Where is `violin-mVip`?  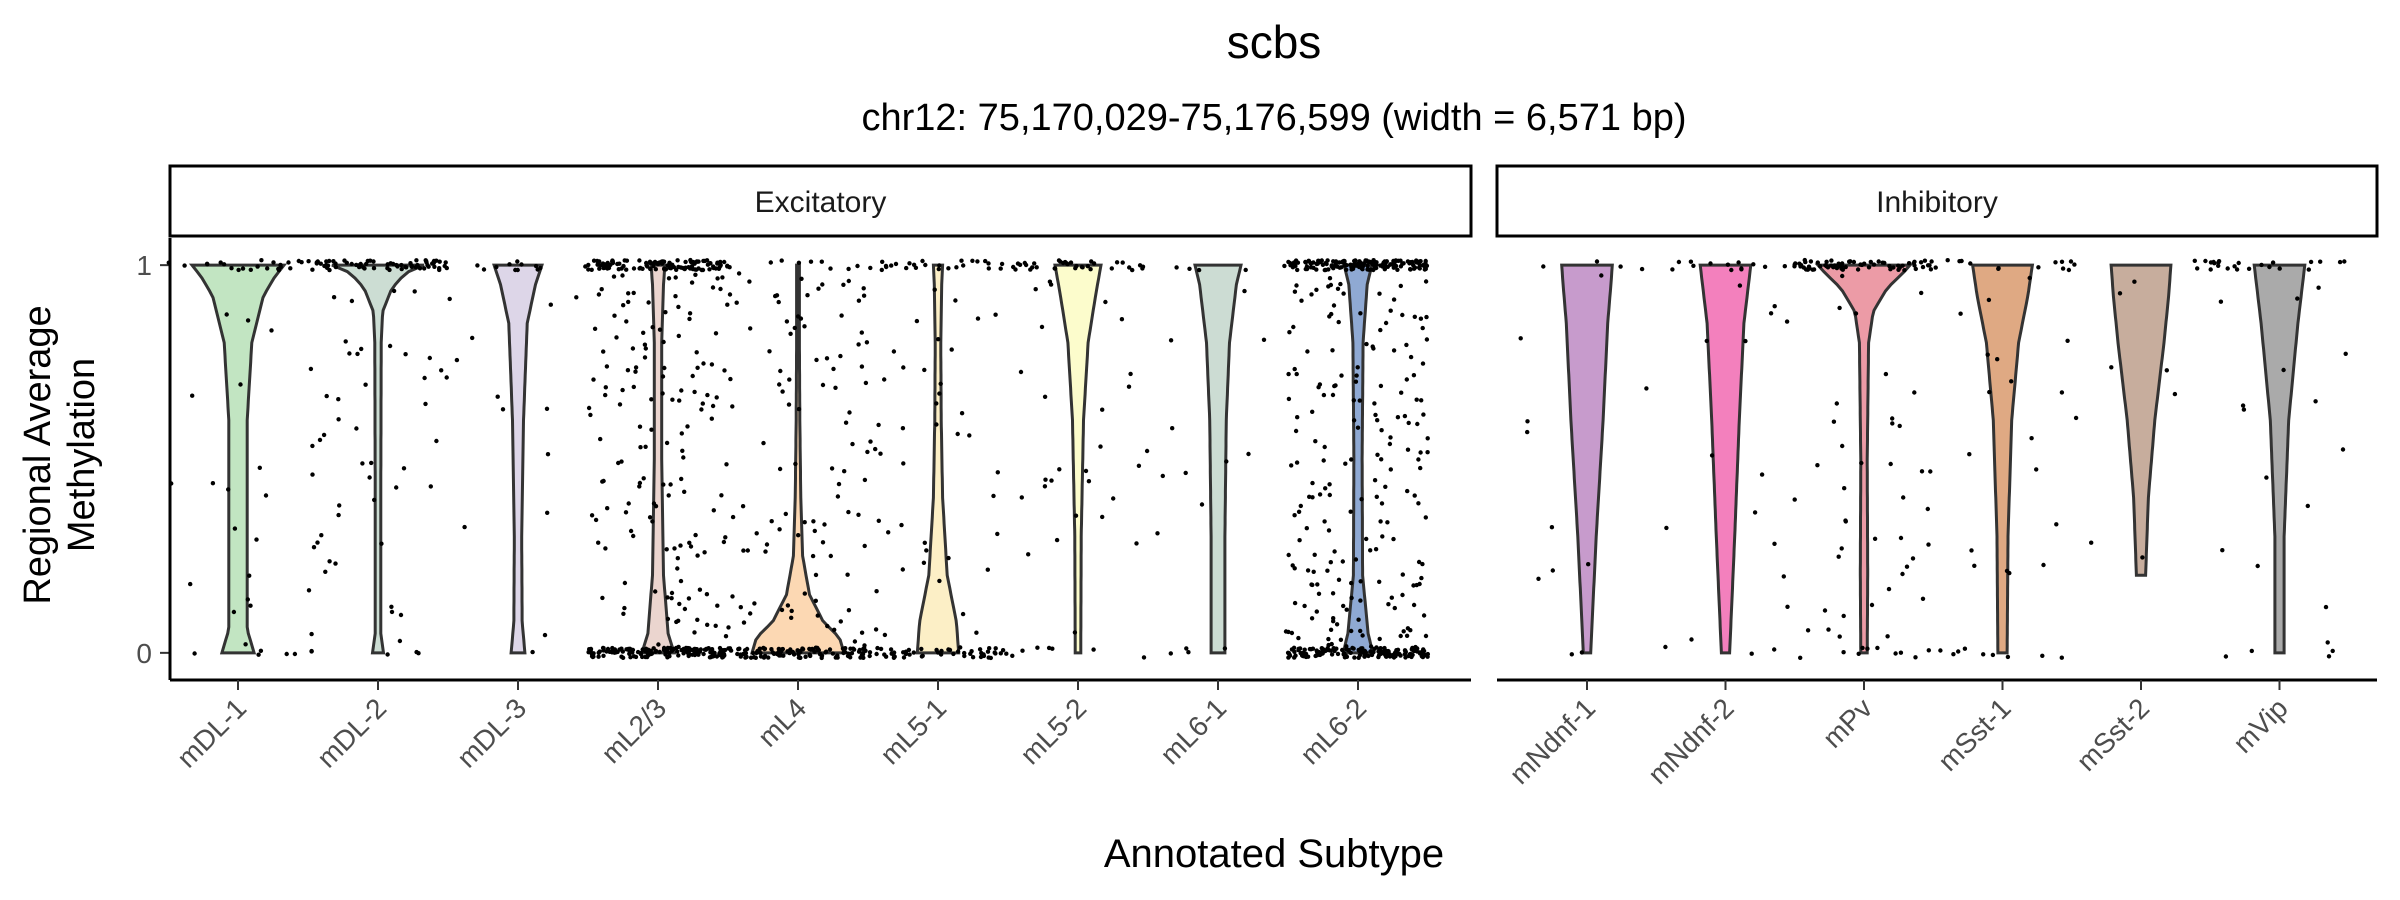 violin-mVip is located at coordinates (2279, 459).